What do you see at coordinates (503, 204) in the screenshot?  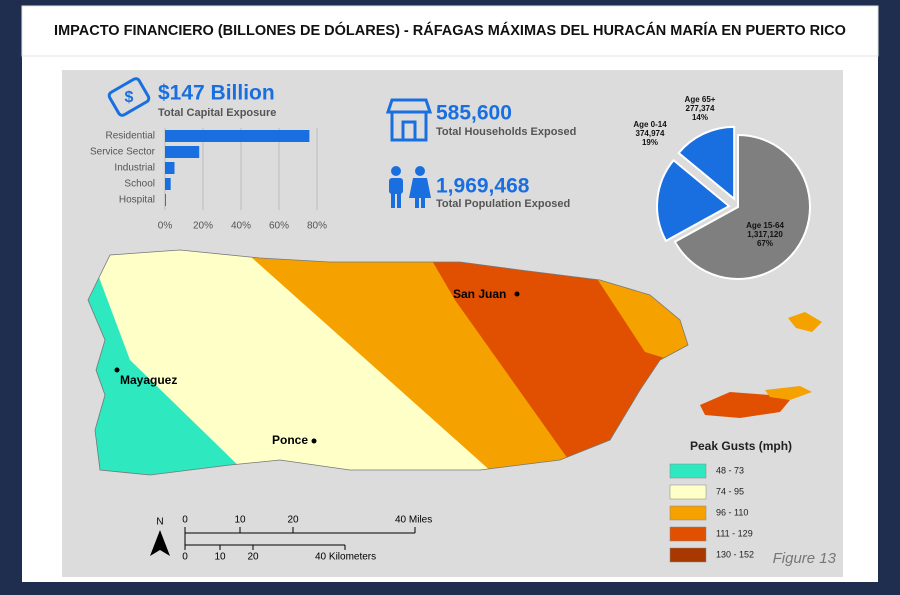 I see `population-label: Total Population Exposed` at bounding box center [503, 204].